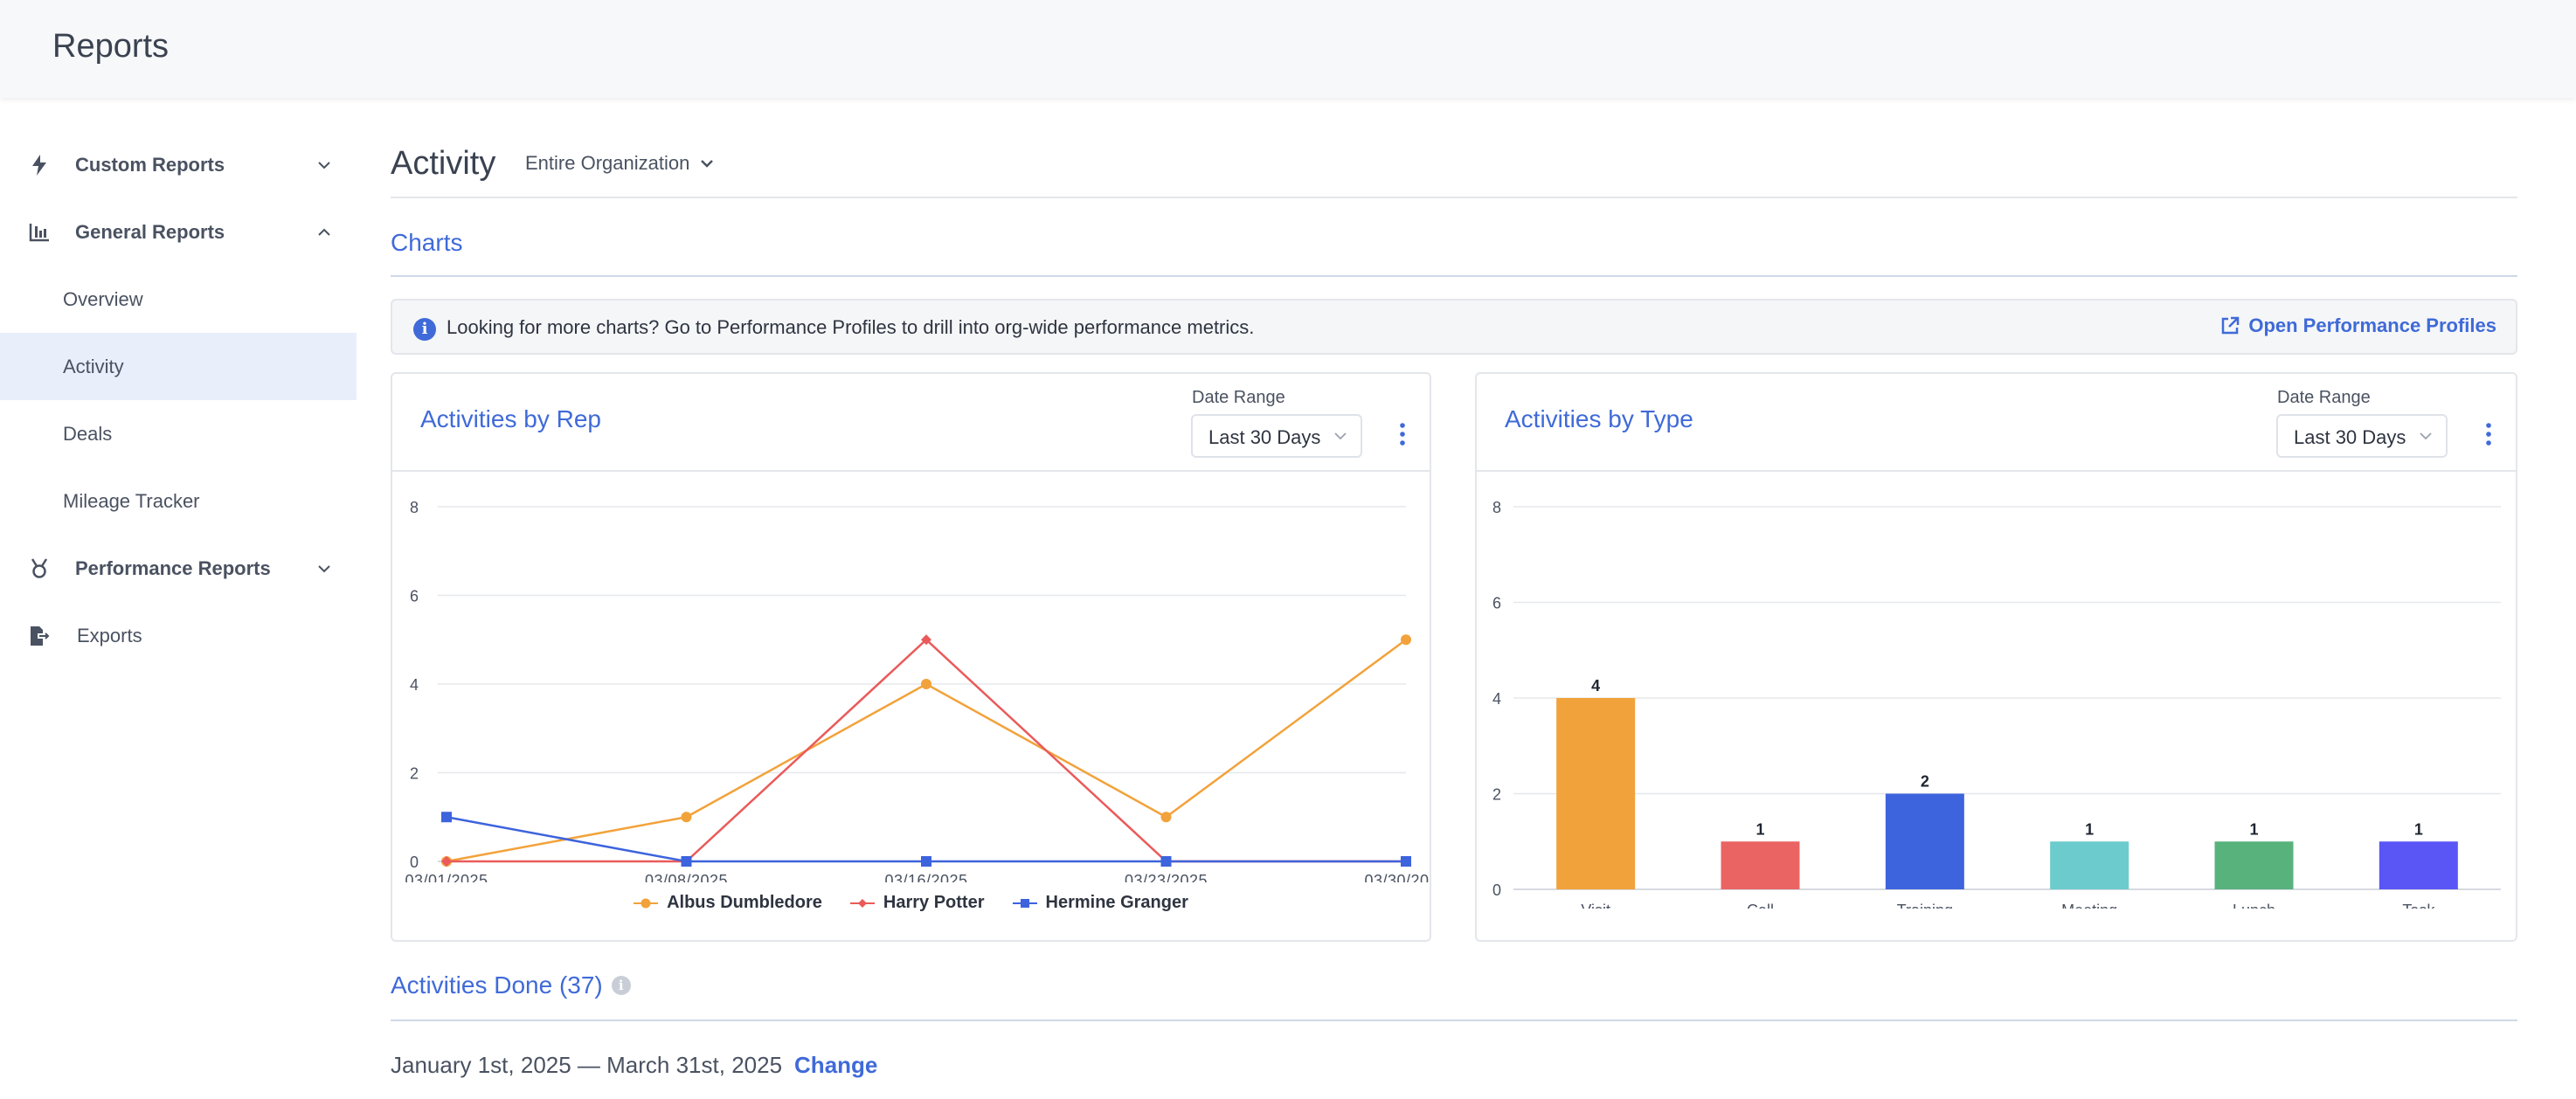 The image size is (2576, 1099). Describe the element at coordinates (2231, 326) in the screenshot. I see `external-link-icon` at that location.